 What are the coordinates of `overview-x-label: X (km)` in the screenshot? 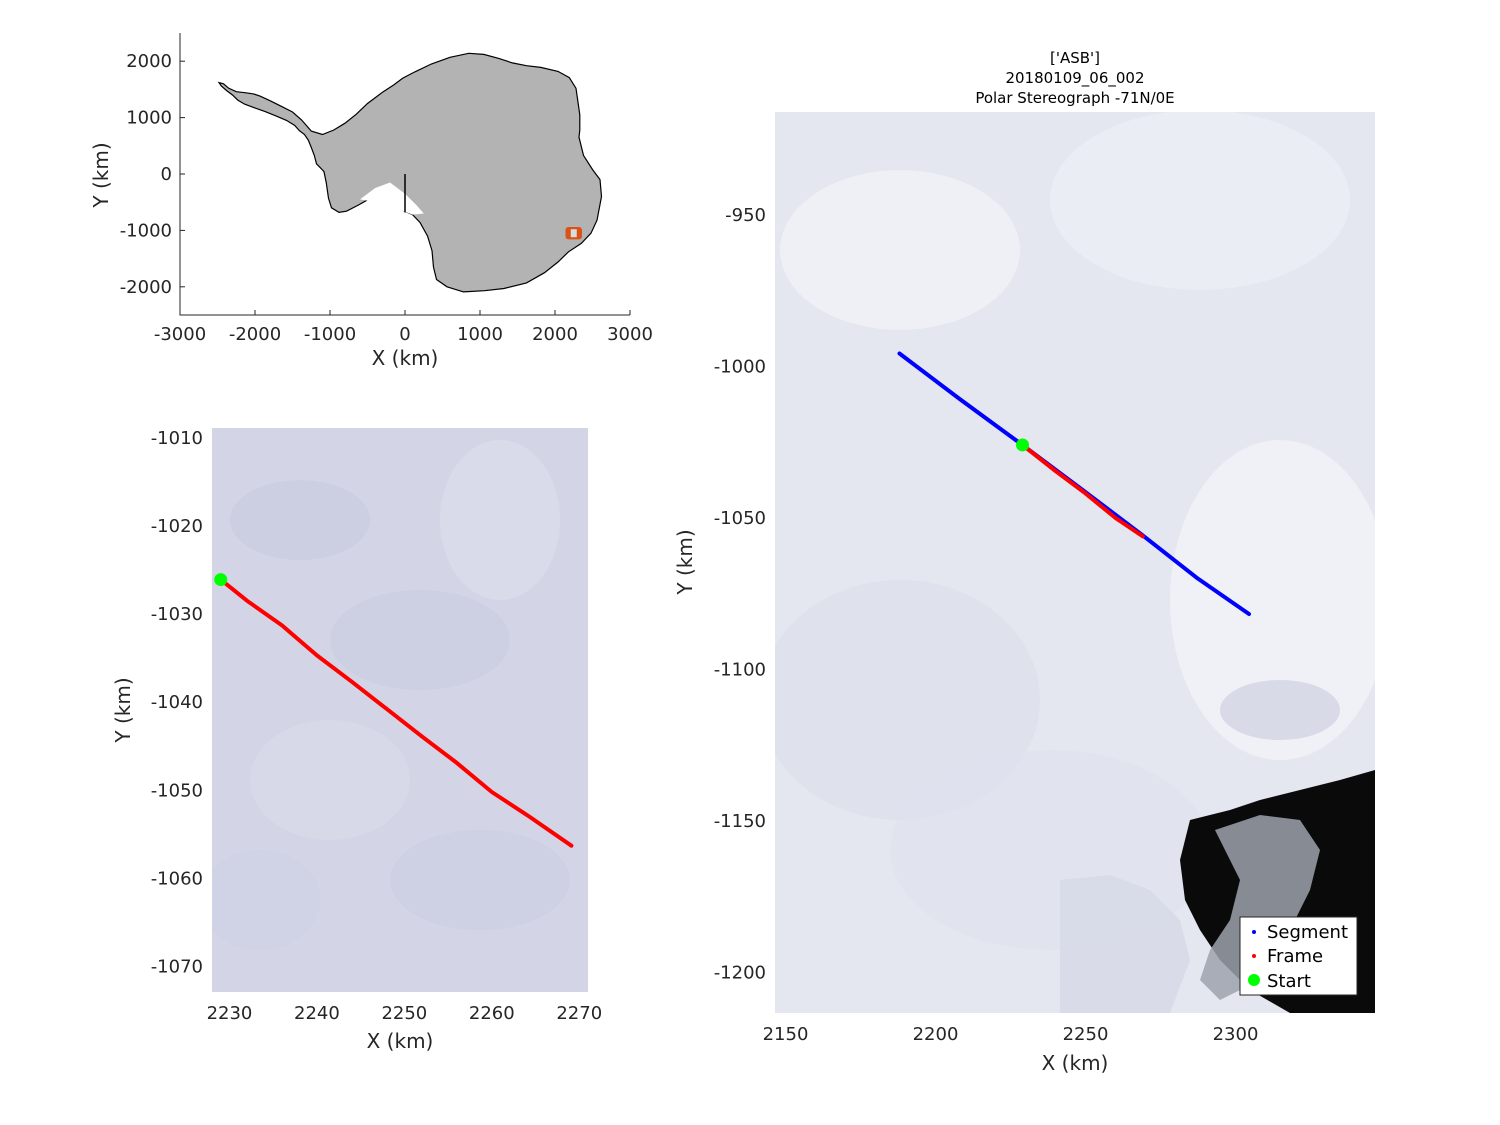 It's located at (405, 358).